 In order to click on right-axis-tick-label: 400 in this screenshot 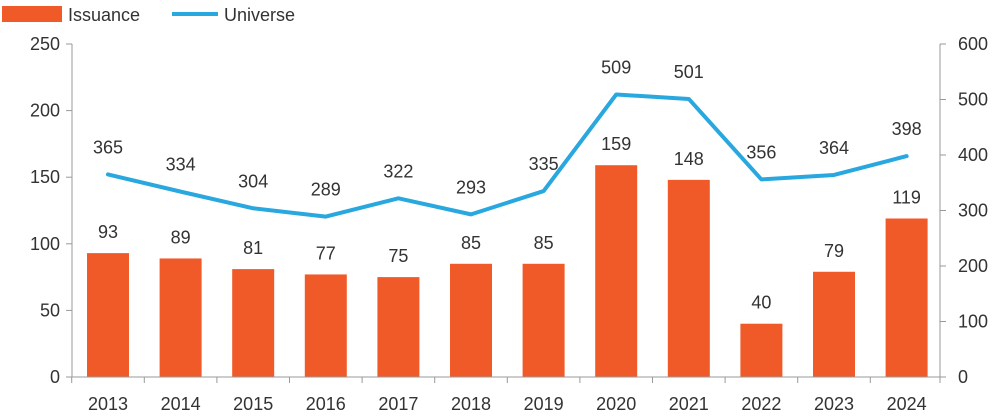, I will do `click(973, 155)`.